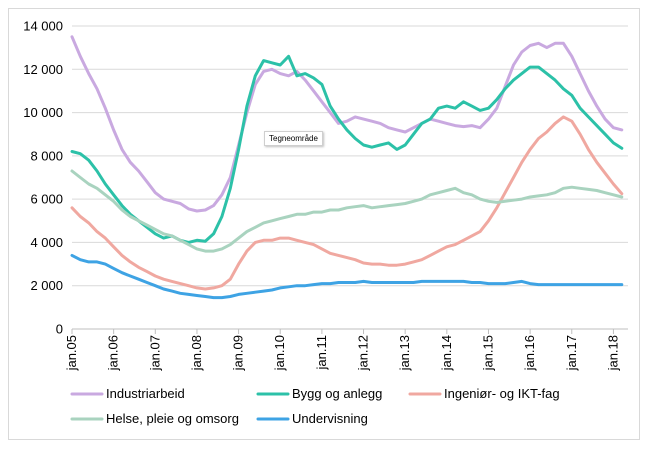  I want to click on legend-label: Helse, pleie og omsorg, so click(172, 418).